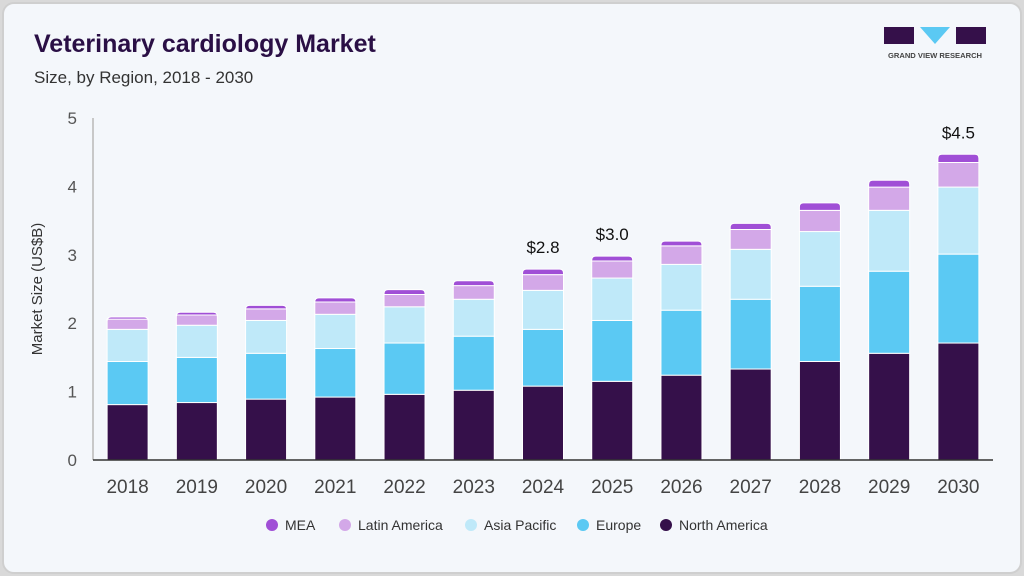  What do you see at coordinates (404, 487) in the screenshot?
I see `x-tick-label: 2022` at bounding box center [404, 487].